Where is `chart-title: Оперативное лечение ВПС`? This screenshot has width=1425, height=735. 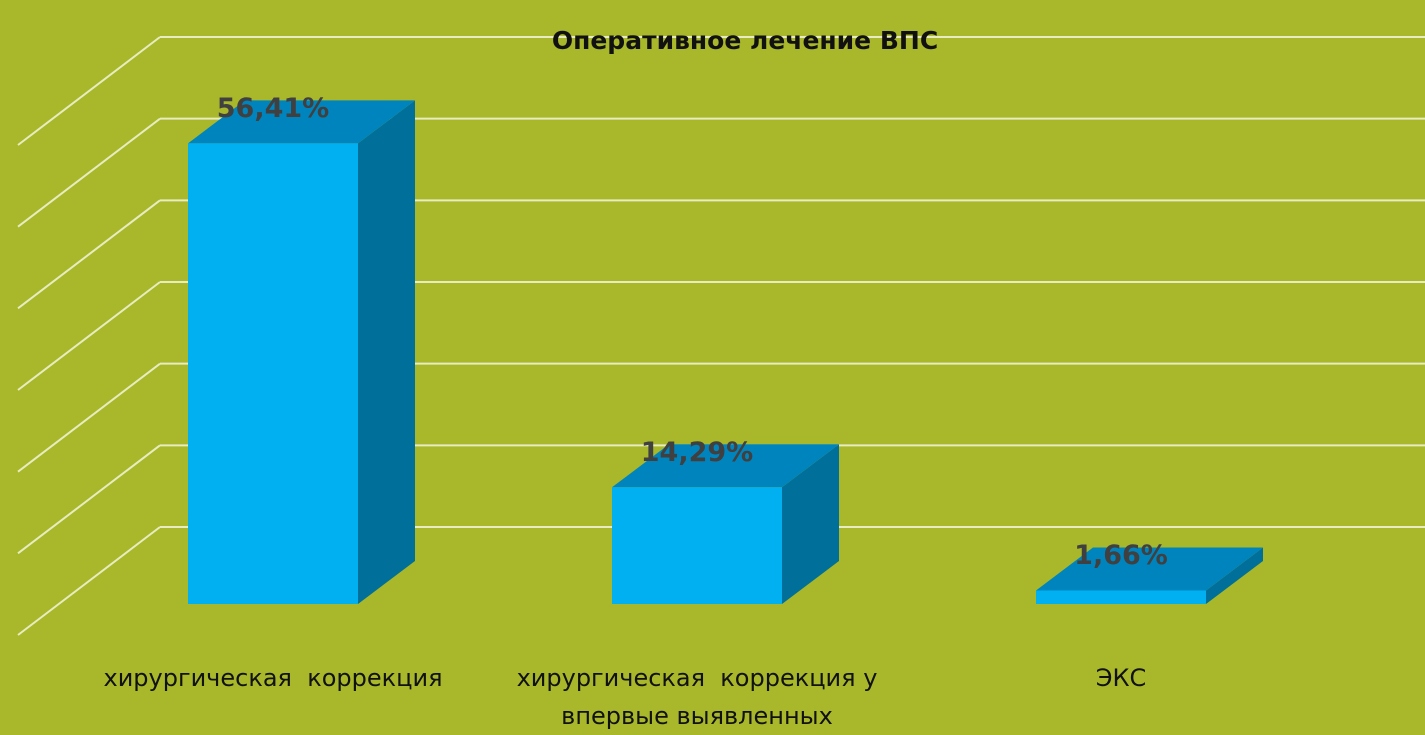 chart-title: Оперативное лечение ВПС is located at coordinates (745, 40).